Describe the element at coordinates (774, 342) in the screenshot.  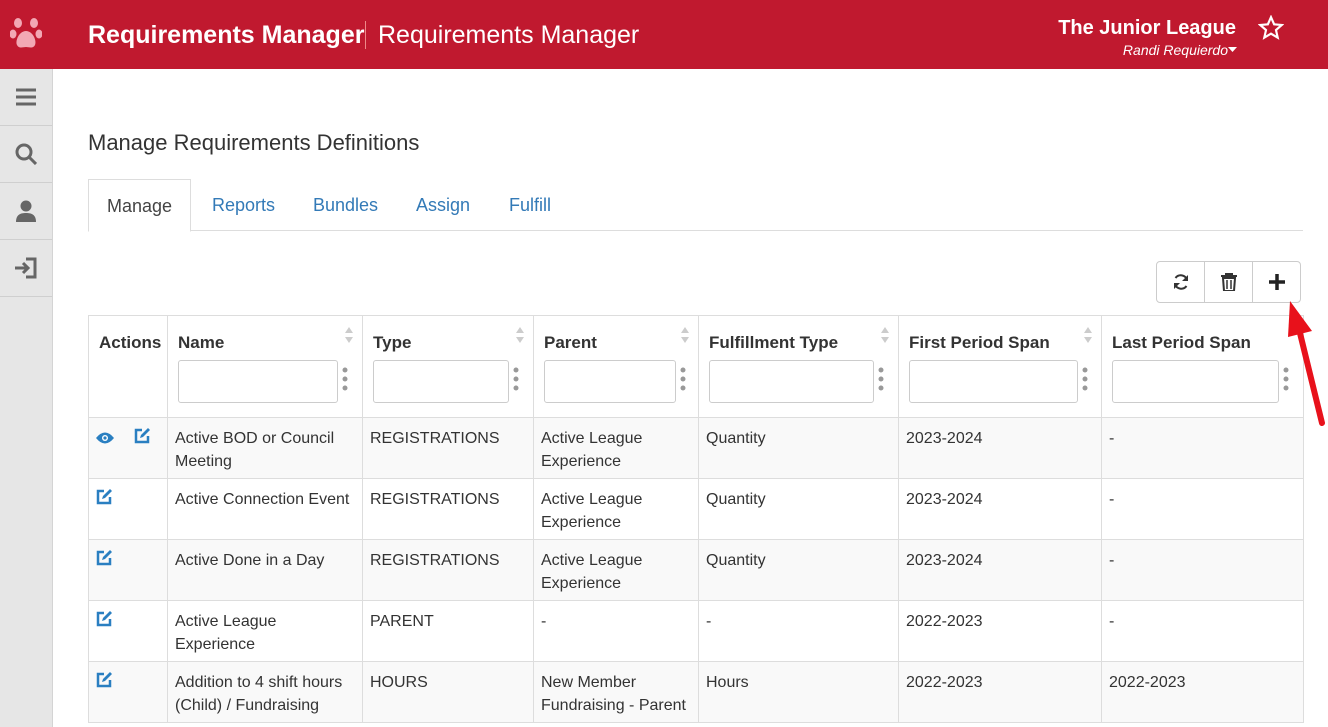
I see `column-label: Fulfillment Type` at that location.